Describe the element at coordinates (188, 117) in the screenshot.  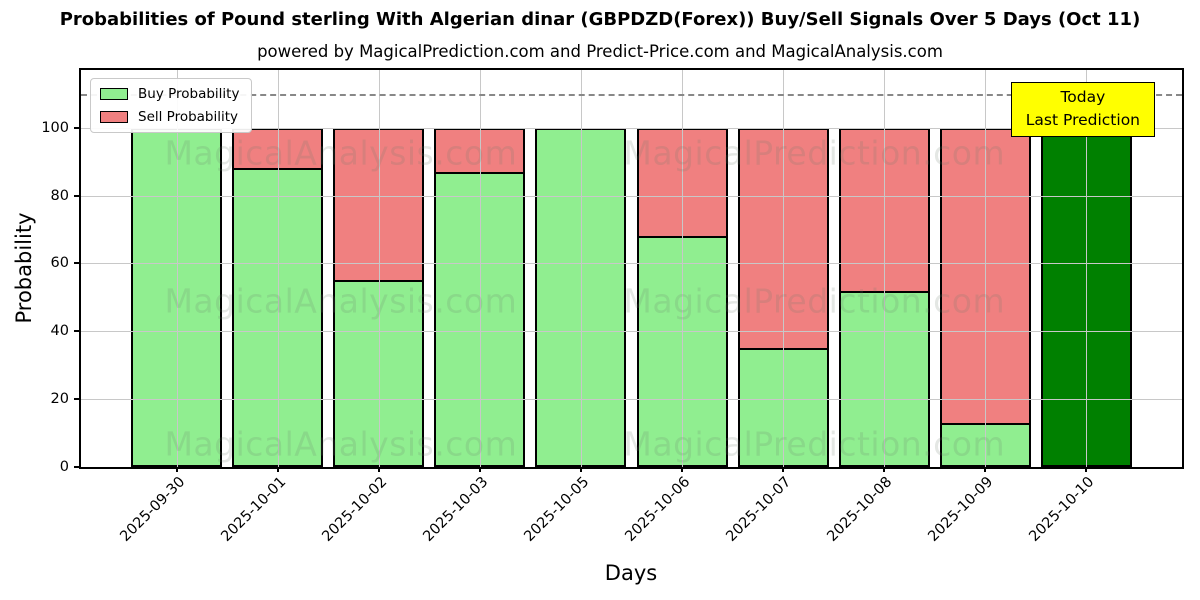
I see `legend-label-sell: Sell Probability` at that location.